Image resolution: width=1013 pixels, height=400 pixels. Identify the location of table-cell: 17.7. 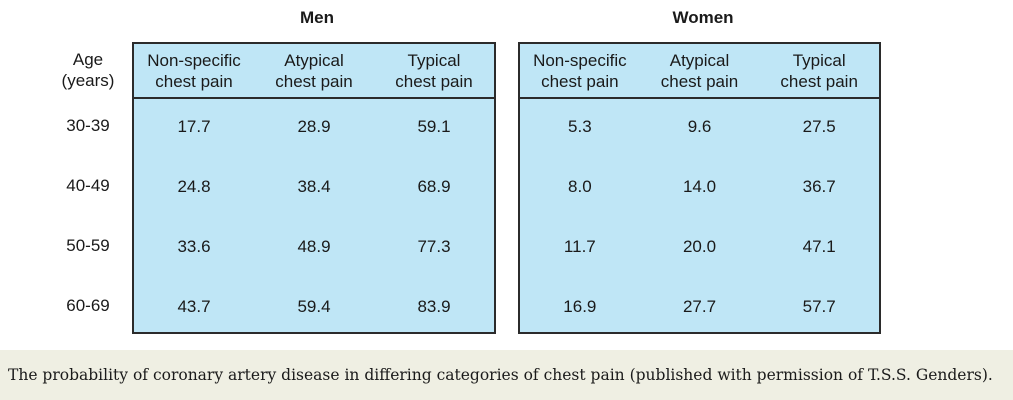
(194, 126).